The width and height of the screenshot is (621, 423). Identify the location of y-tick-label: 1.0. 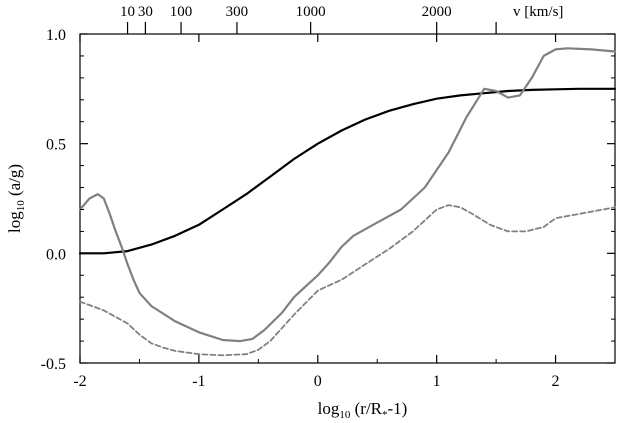
(56, 35).